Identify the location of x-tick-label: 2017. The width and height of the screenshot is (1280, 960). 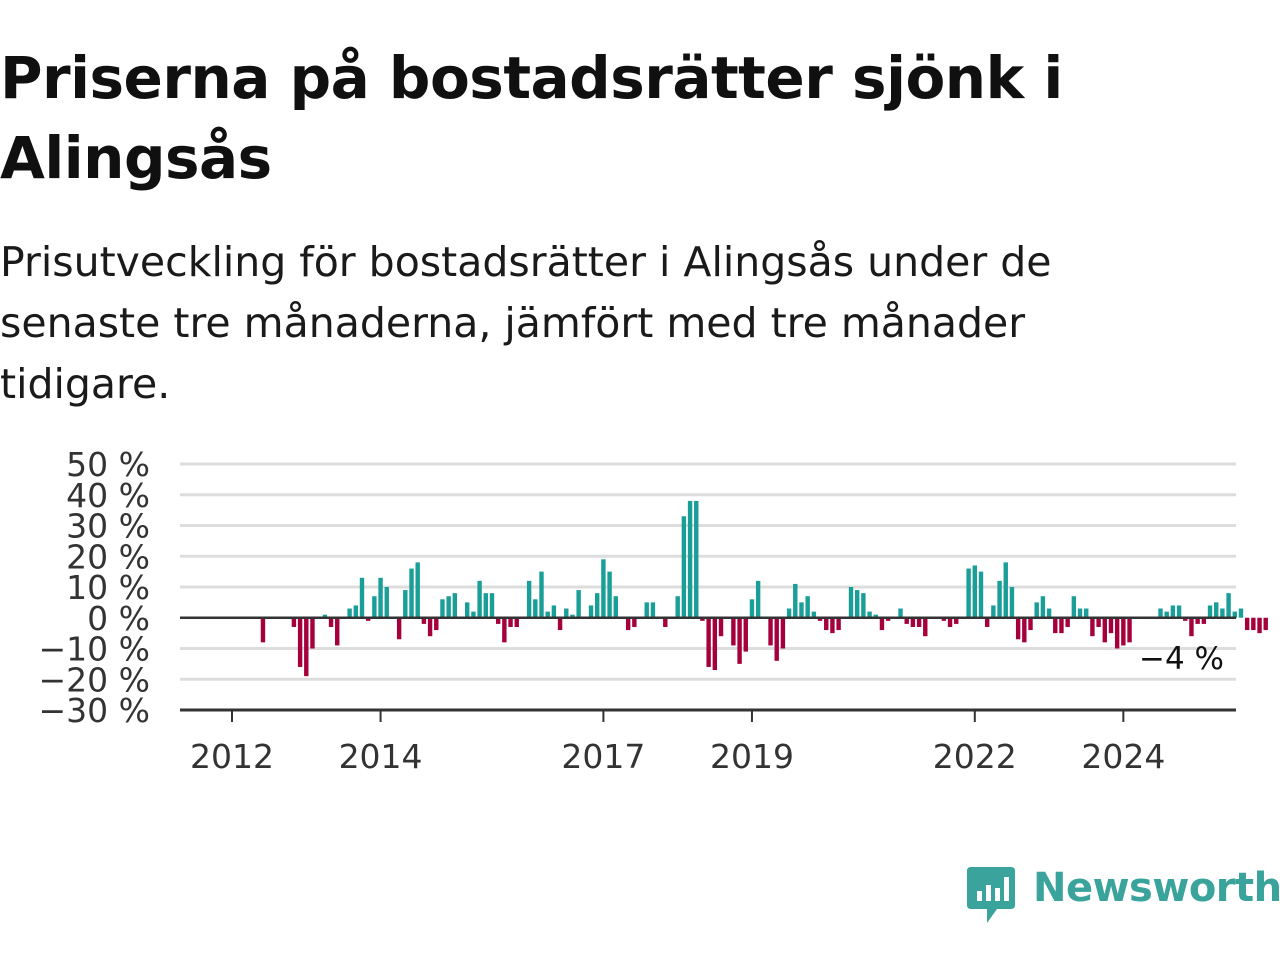
(603, 756).